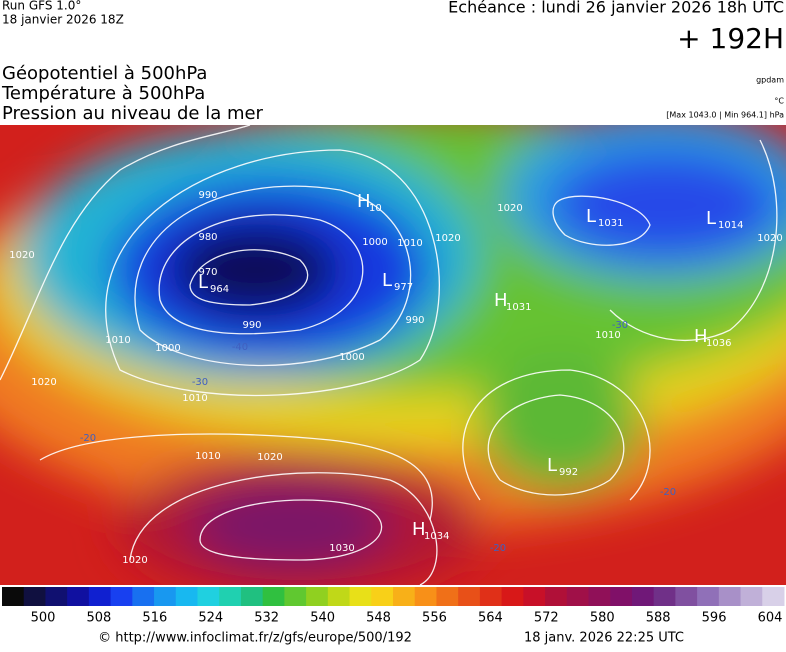  Describe the element at coordinates (546, 618) in the screenshot. I see `colorbar-tick-label: 572` at that location.